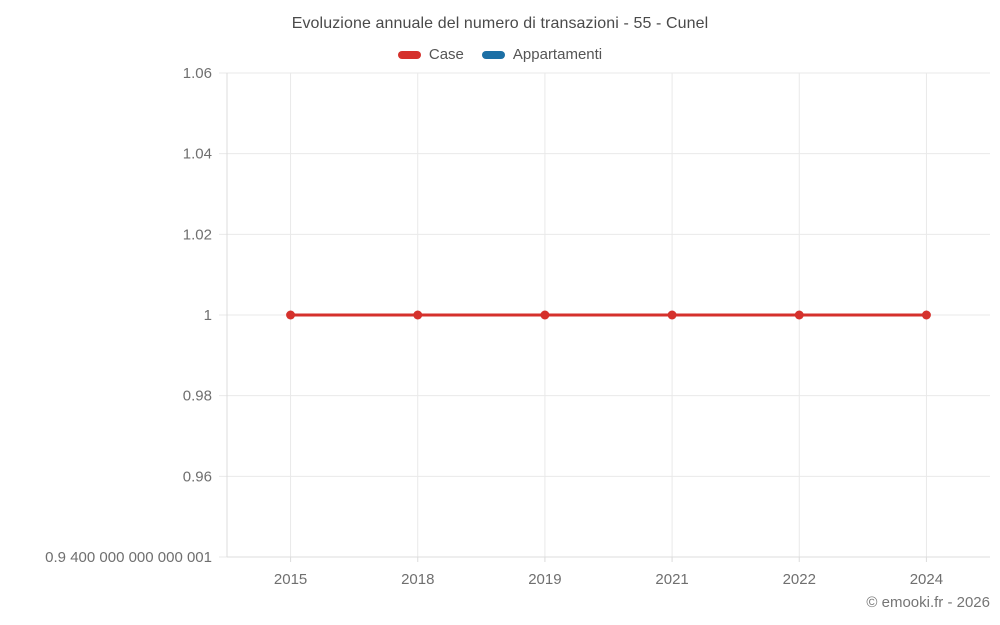 This screenshot has width=1000, height=625. What do you see at coordinates (128, 557) in the screenshot?
I see `y-tick-label: 0.9 400 000 000 000 001` at bounding box center [128, 557].